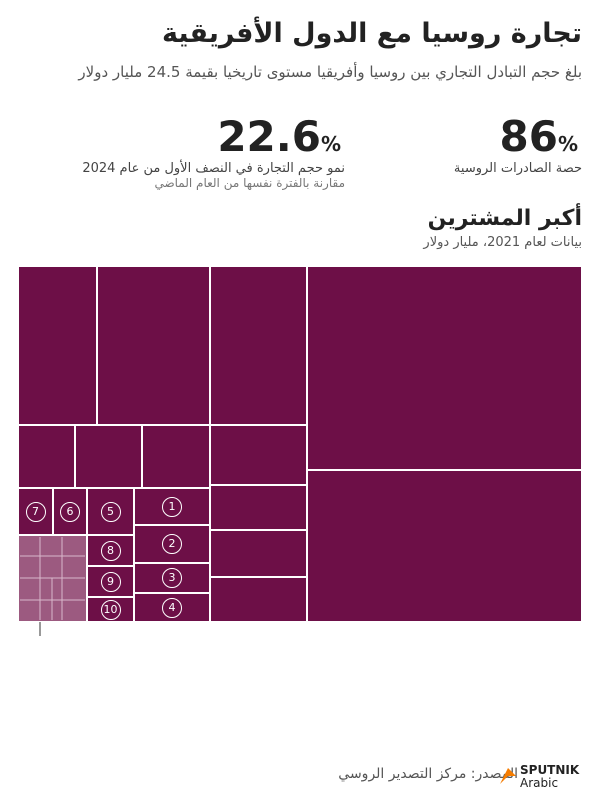  I want to click on brand: SPUTNIK Arabic, so click(549, 777).